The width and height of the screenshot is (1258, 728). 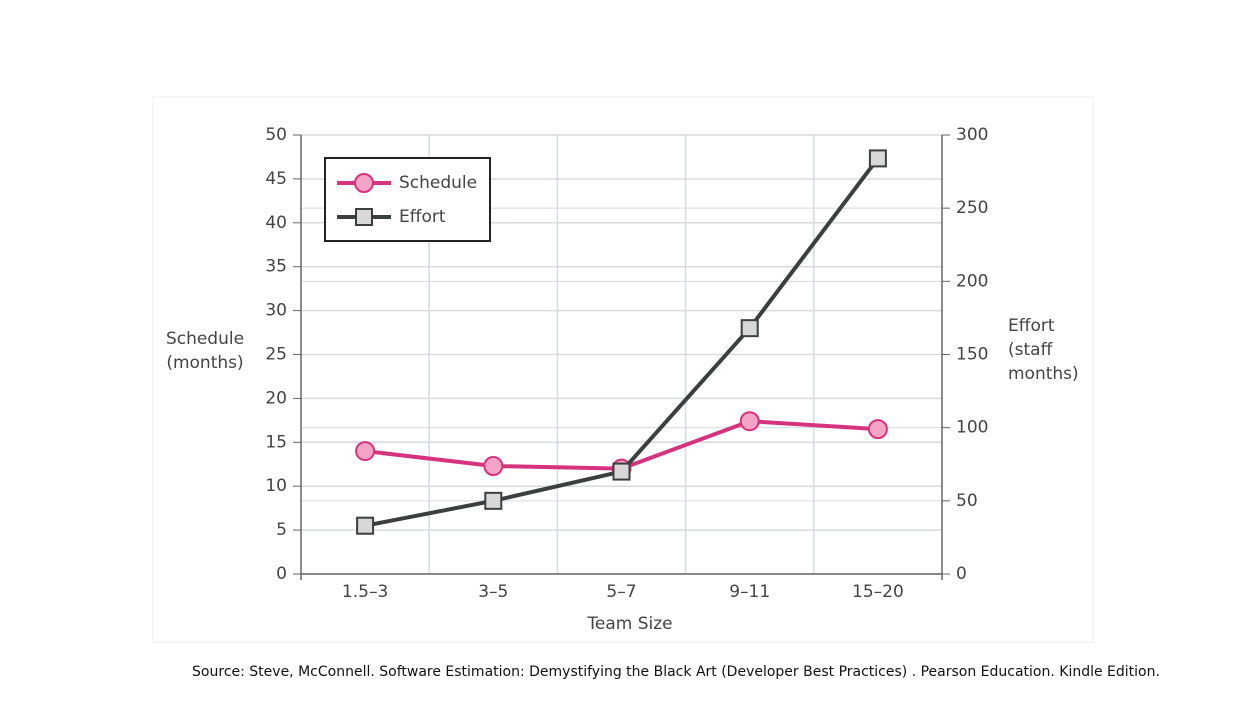 I want to click on y-tick-label: 45, so click(x=276, y=179).